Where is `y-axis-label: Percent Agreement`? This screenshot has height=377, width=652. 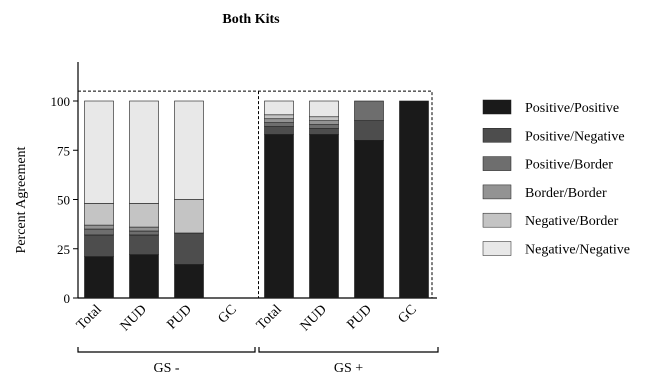 y-axis-label: Percent Agreement is located at coordinates (21, 199).